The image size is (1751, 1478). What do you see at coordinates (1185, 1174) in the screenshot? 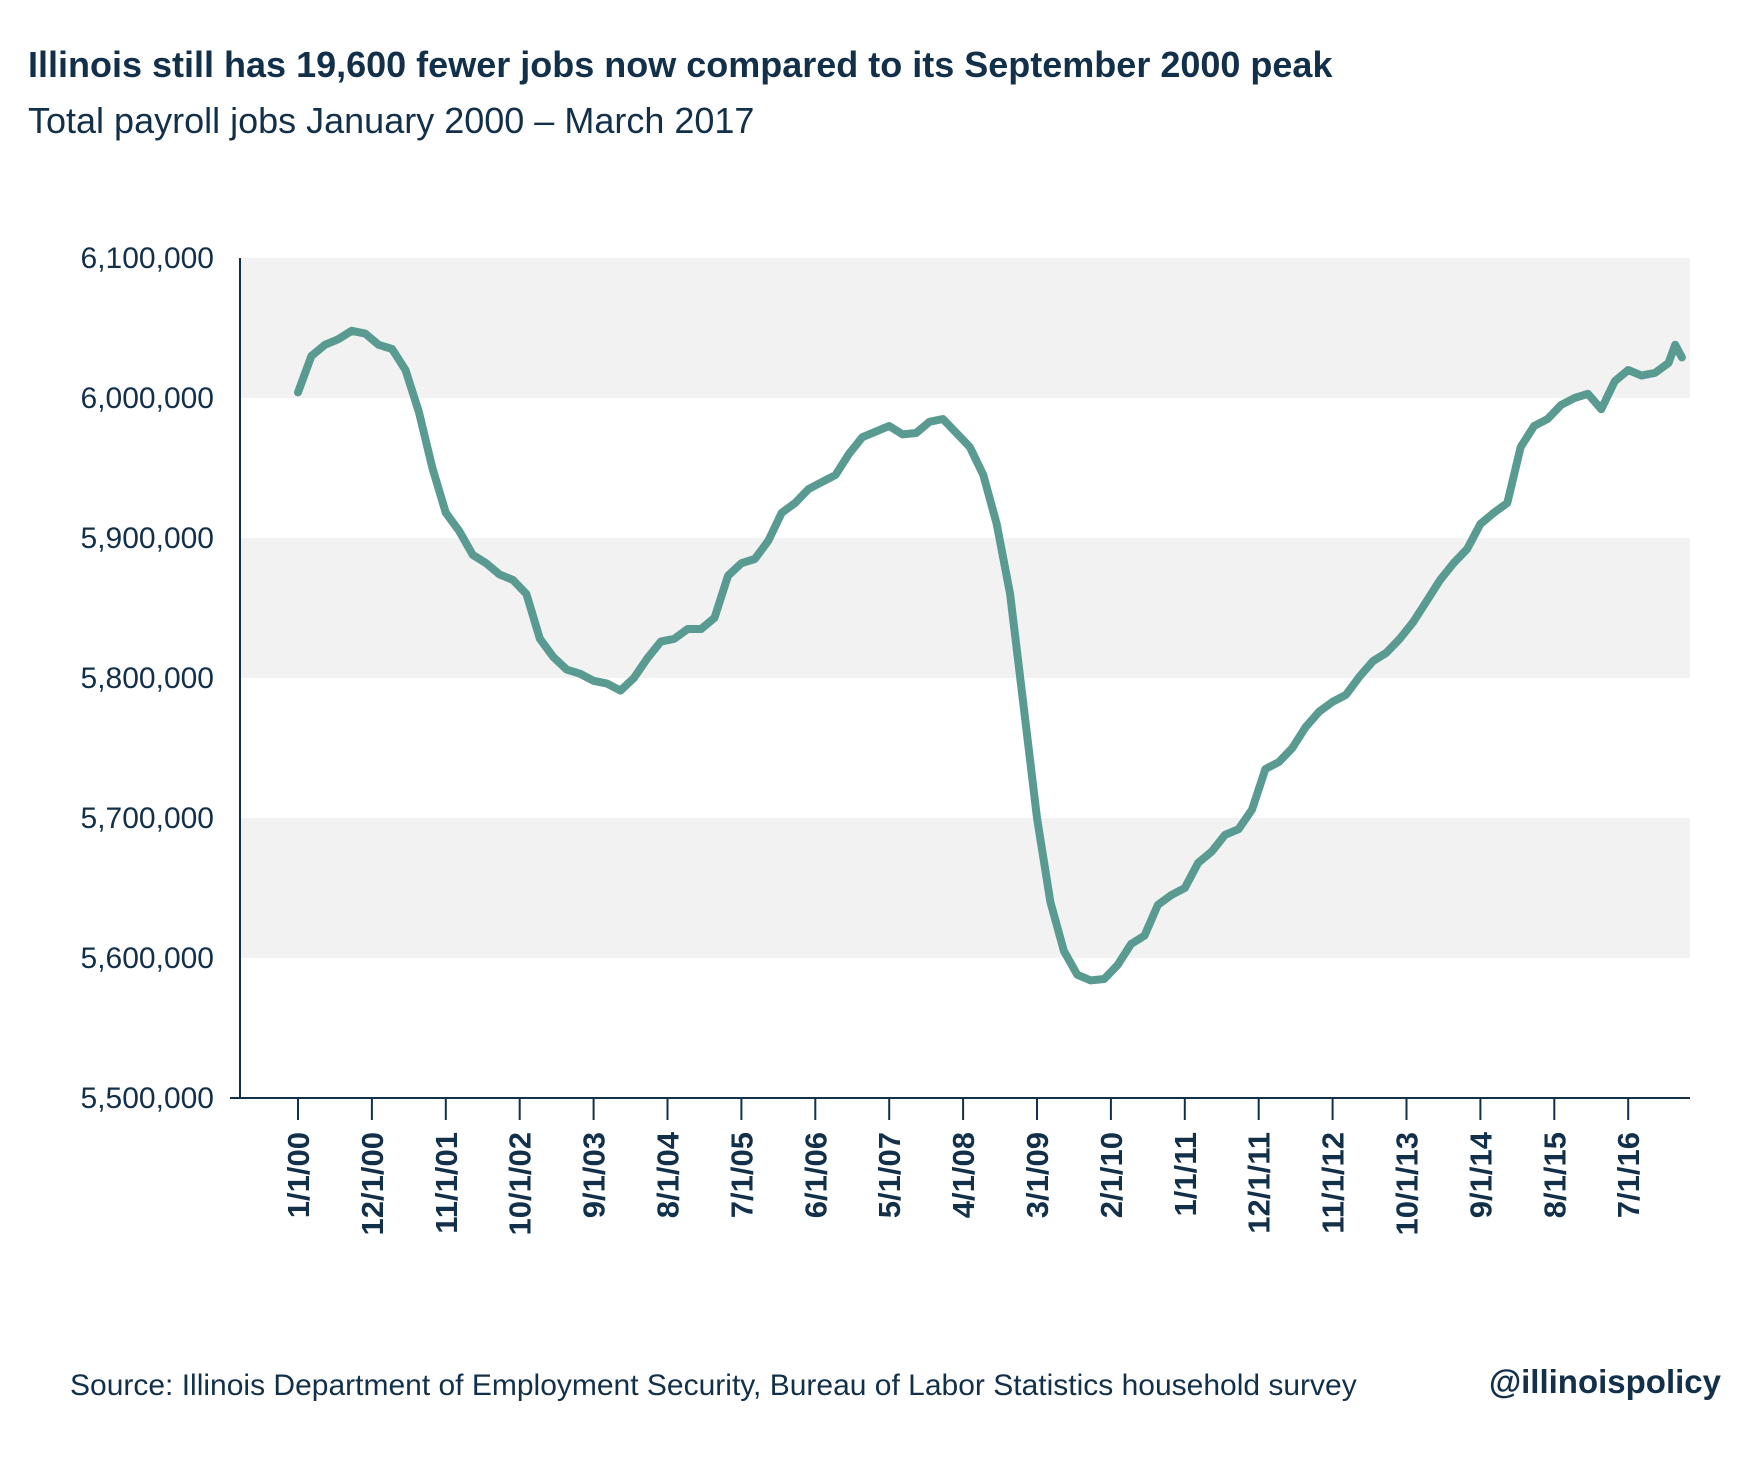
I see `x-tick-label: 1/1/11` at bounding box center [1185, 1174].